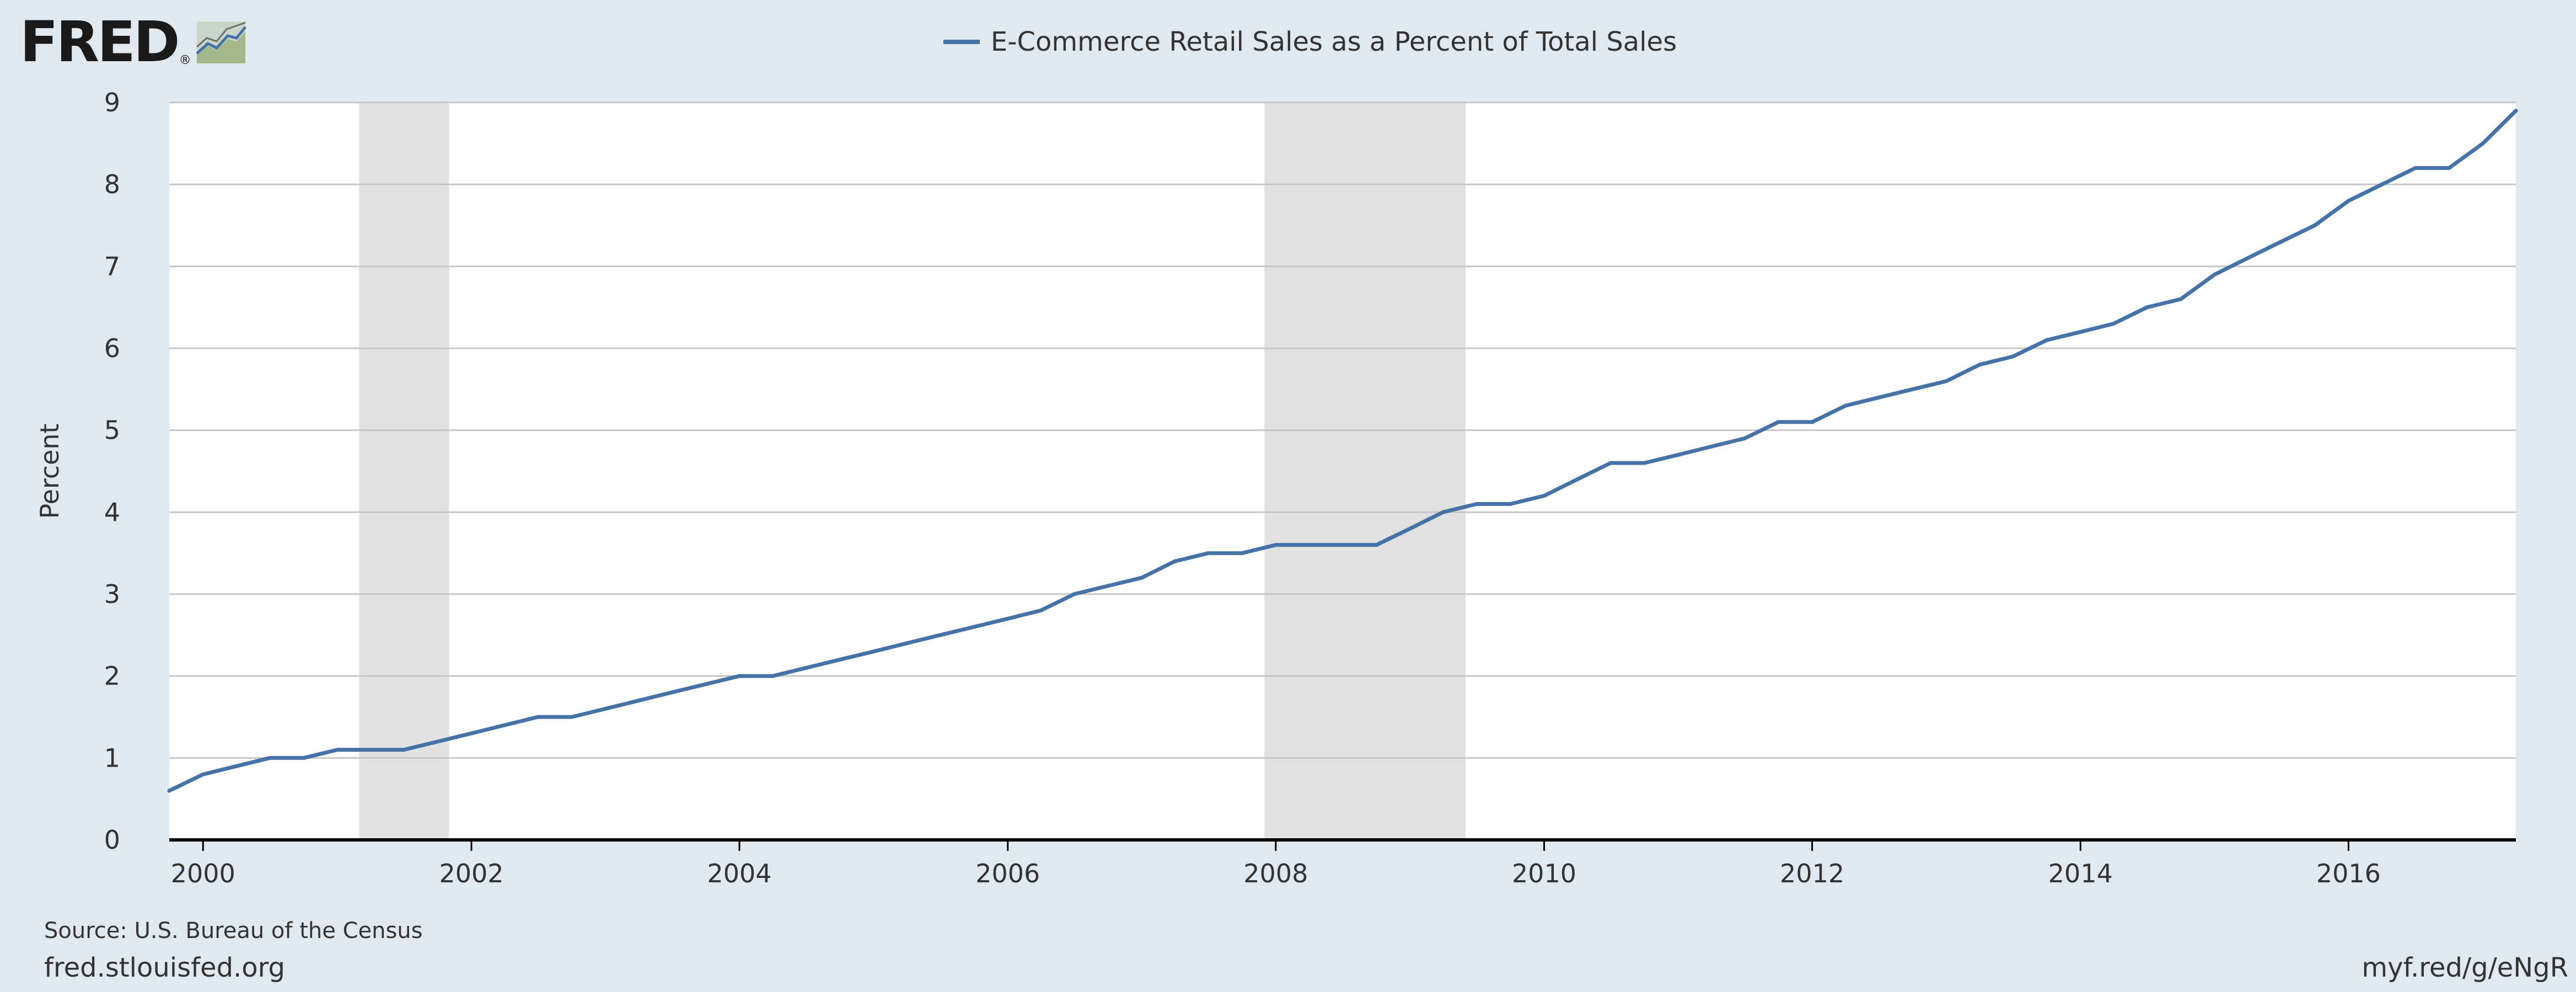 This screenshot has height=992, width=2576. What do you see at coordinates (112, 676) in the screenshot?
I see `y-tick-label: 2` at bounding box center [112, 676].